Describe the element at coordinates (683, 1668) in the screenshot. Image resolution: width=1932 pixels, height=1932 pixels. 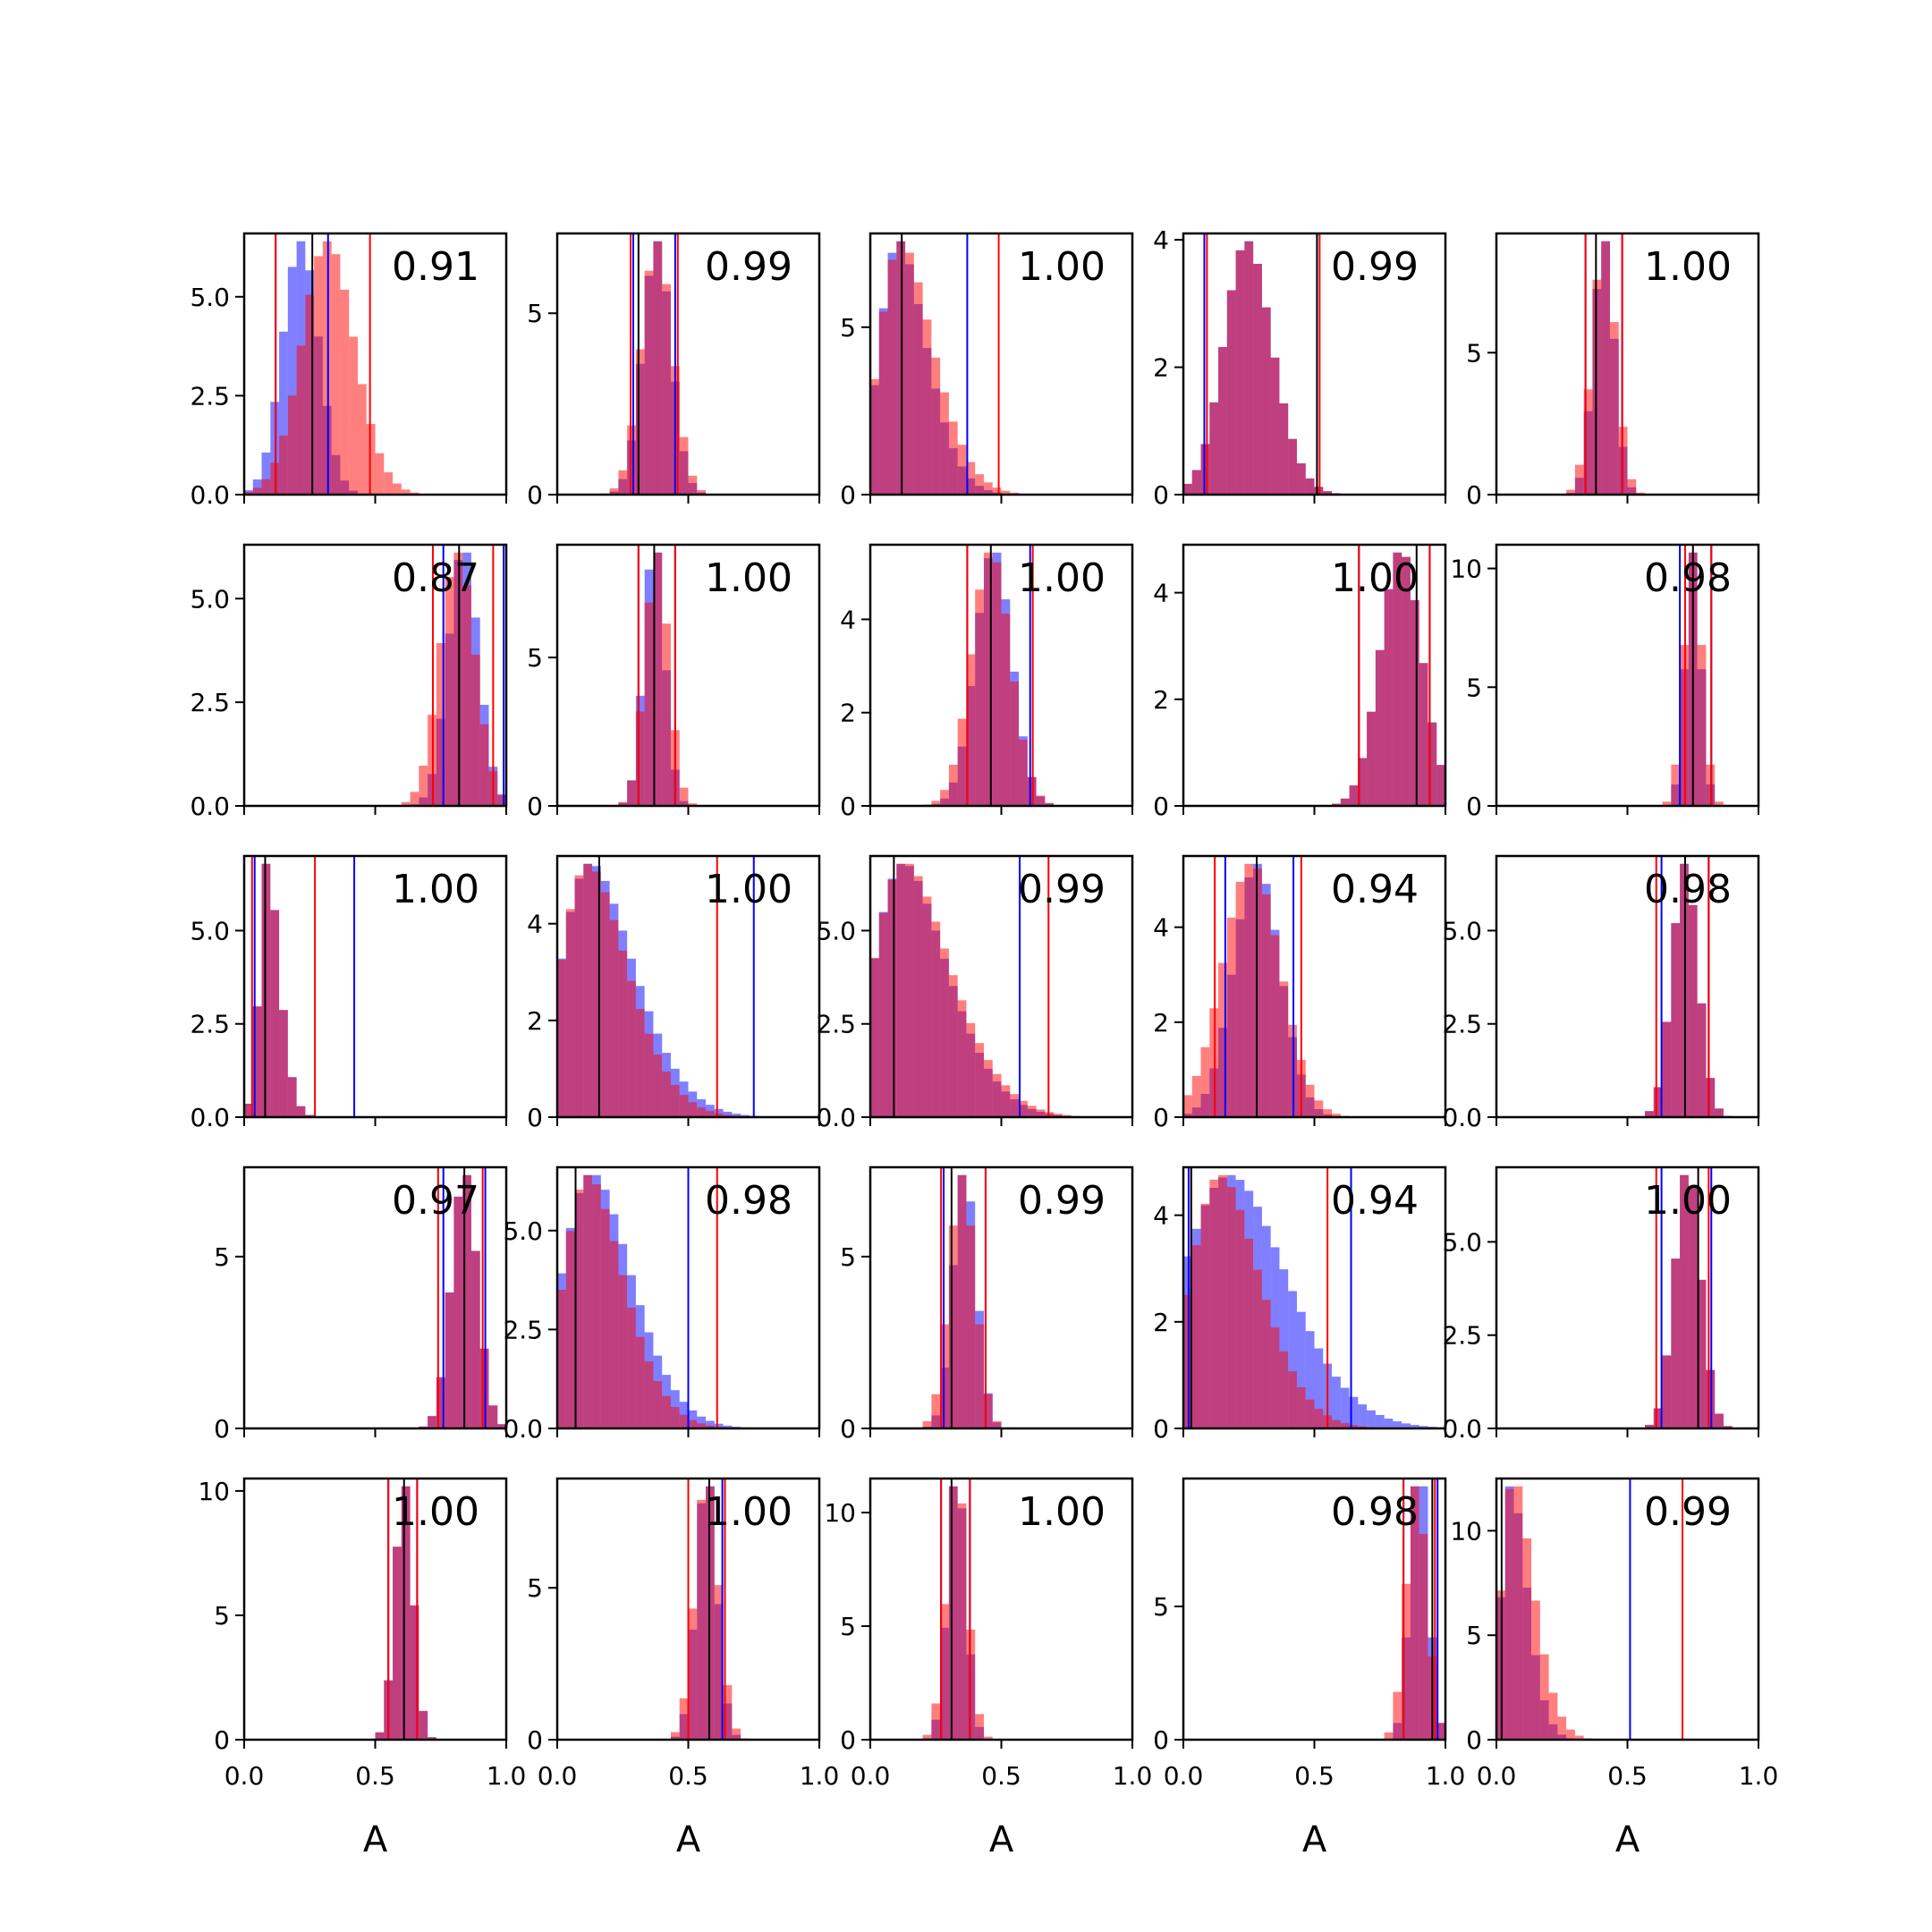
I see `panel-5-2: 0 5 0.0 0.5 1.0 1.00 A` at that location.